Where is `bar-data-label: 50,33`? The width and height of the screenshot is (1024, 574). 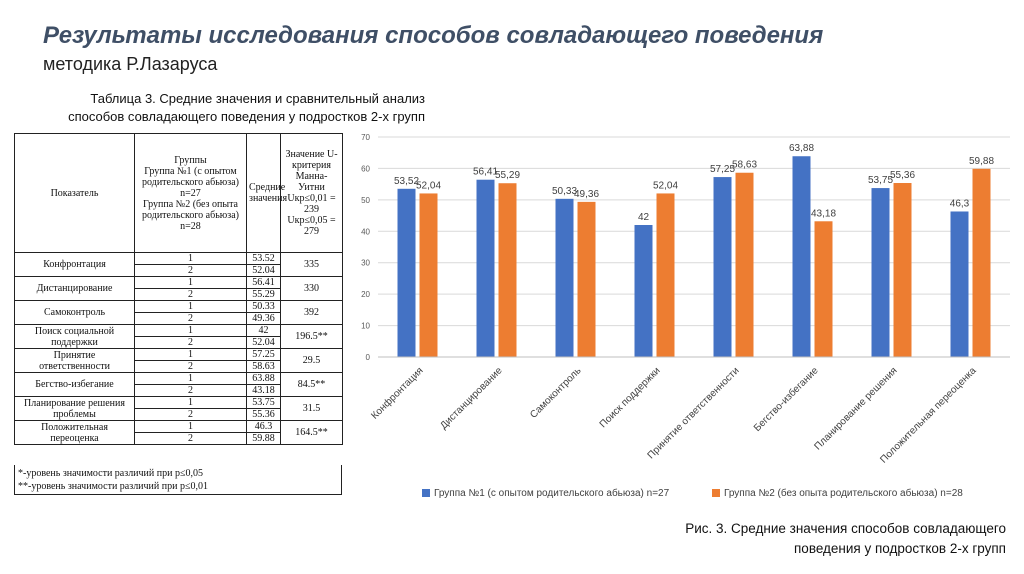 bar-data-label: 50,33 is located at coordinates (564, 191).